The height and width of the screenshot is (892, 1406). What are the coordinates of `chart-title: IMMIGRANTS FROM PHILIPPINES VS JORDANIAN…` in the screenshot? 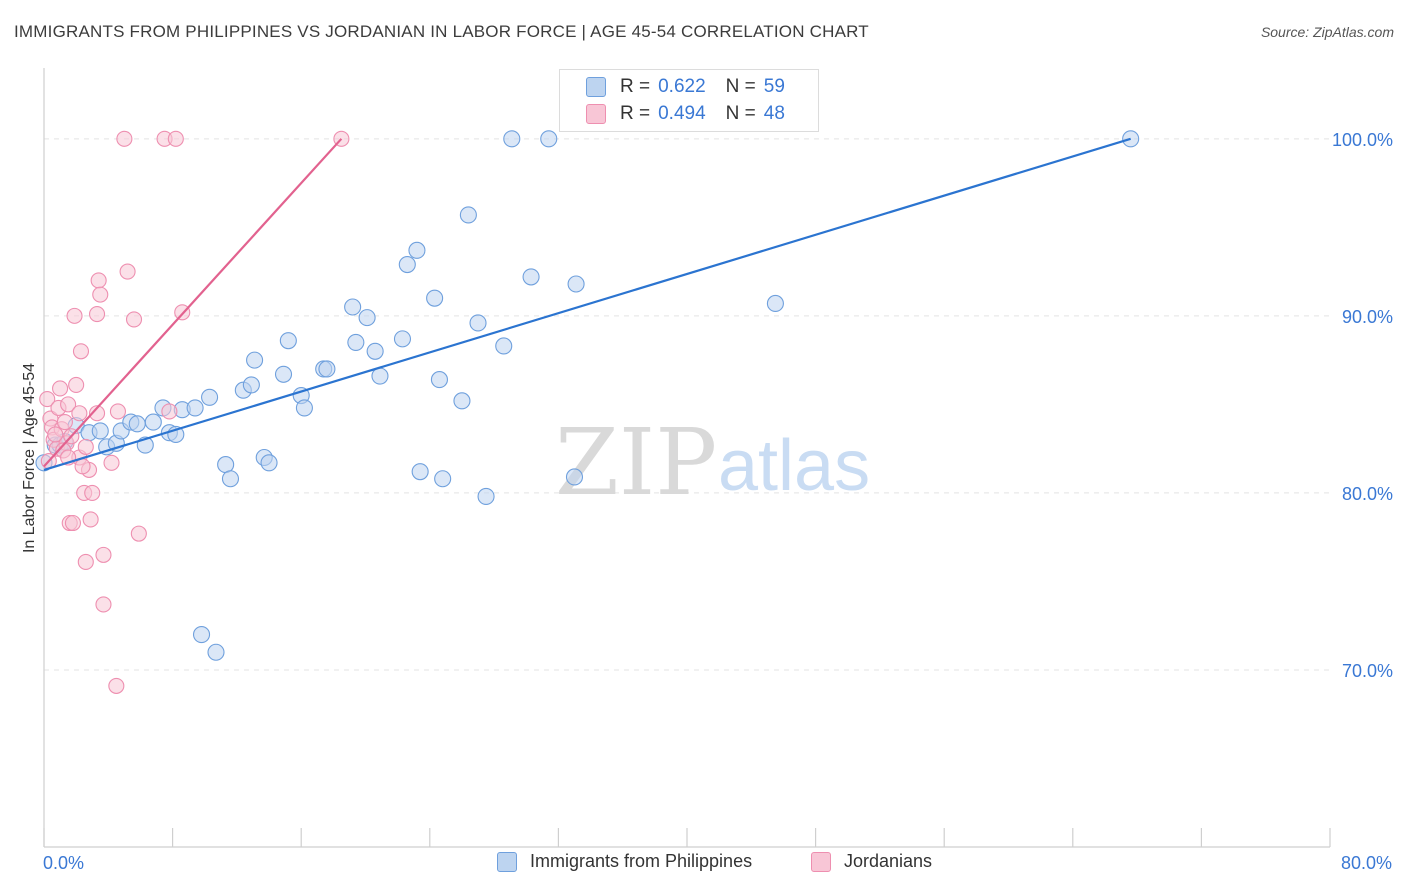 It's located at (441, 31).